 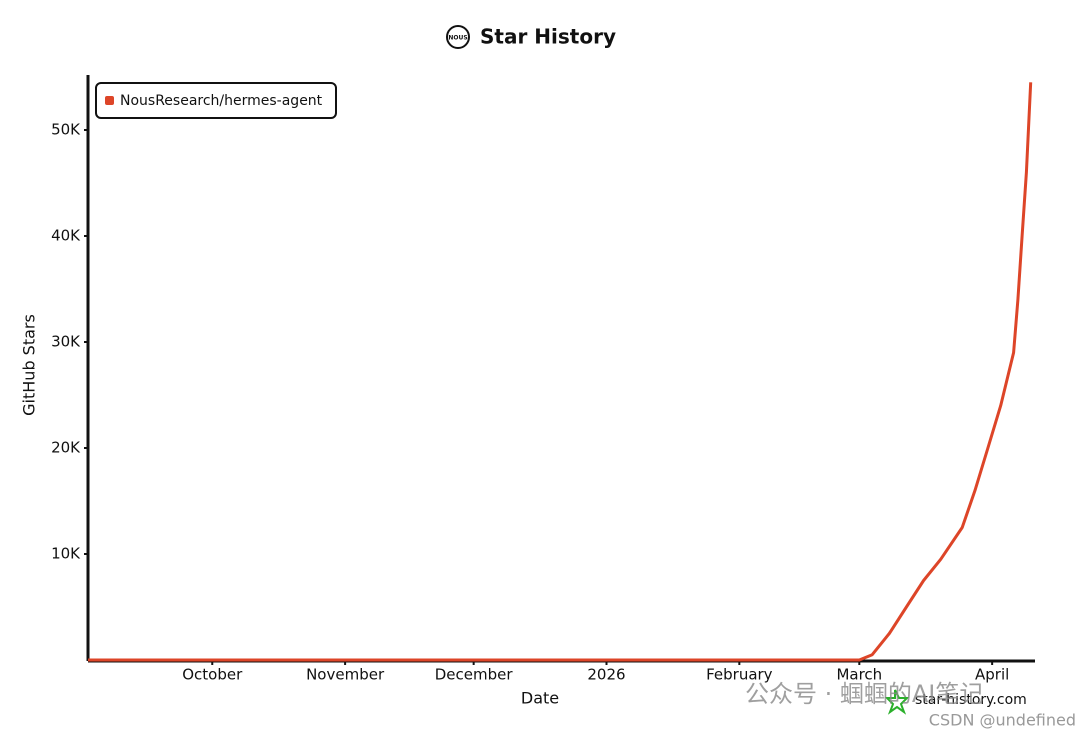 I want to click on x-tick-label: 2026, so click(x=606, y=675).